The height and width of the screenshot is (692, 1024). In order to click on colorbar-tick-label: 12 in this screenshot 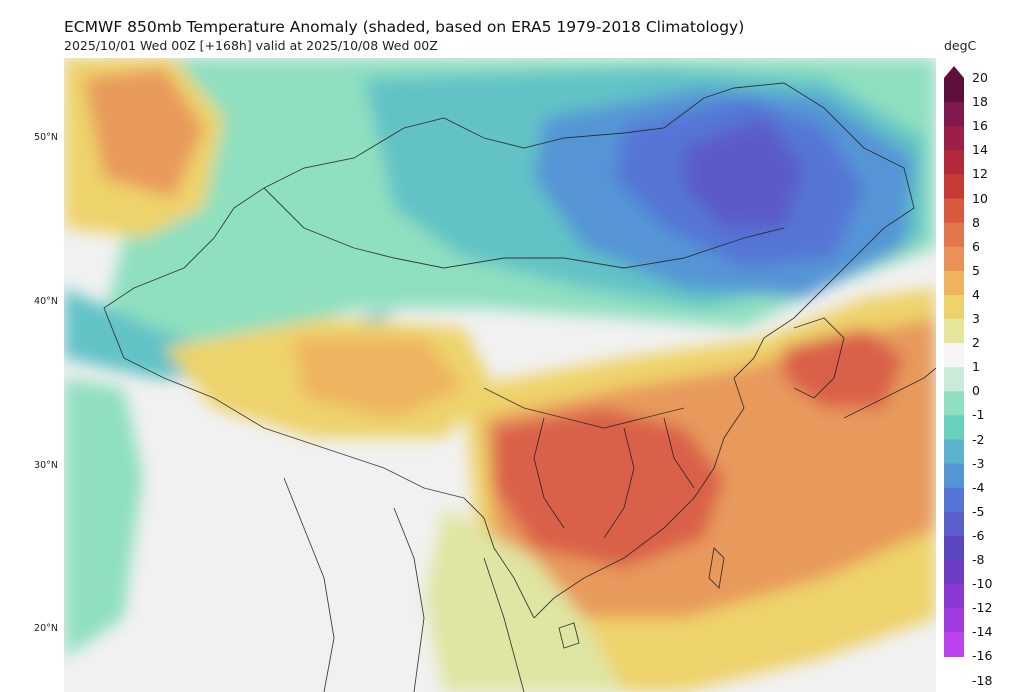, I will do `click(980, 174)`.